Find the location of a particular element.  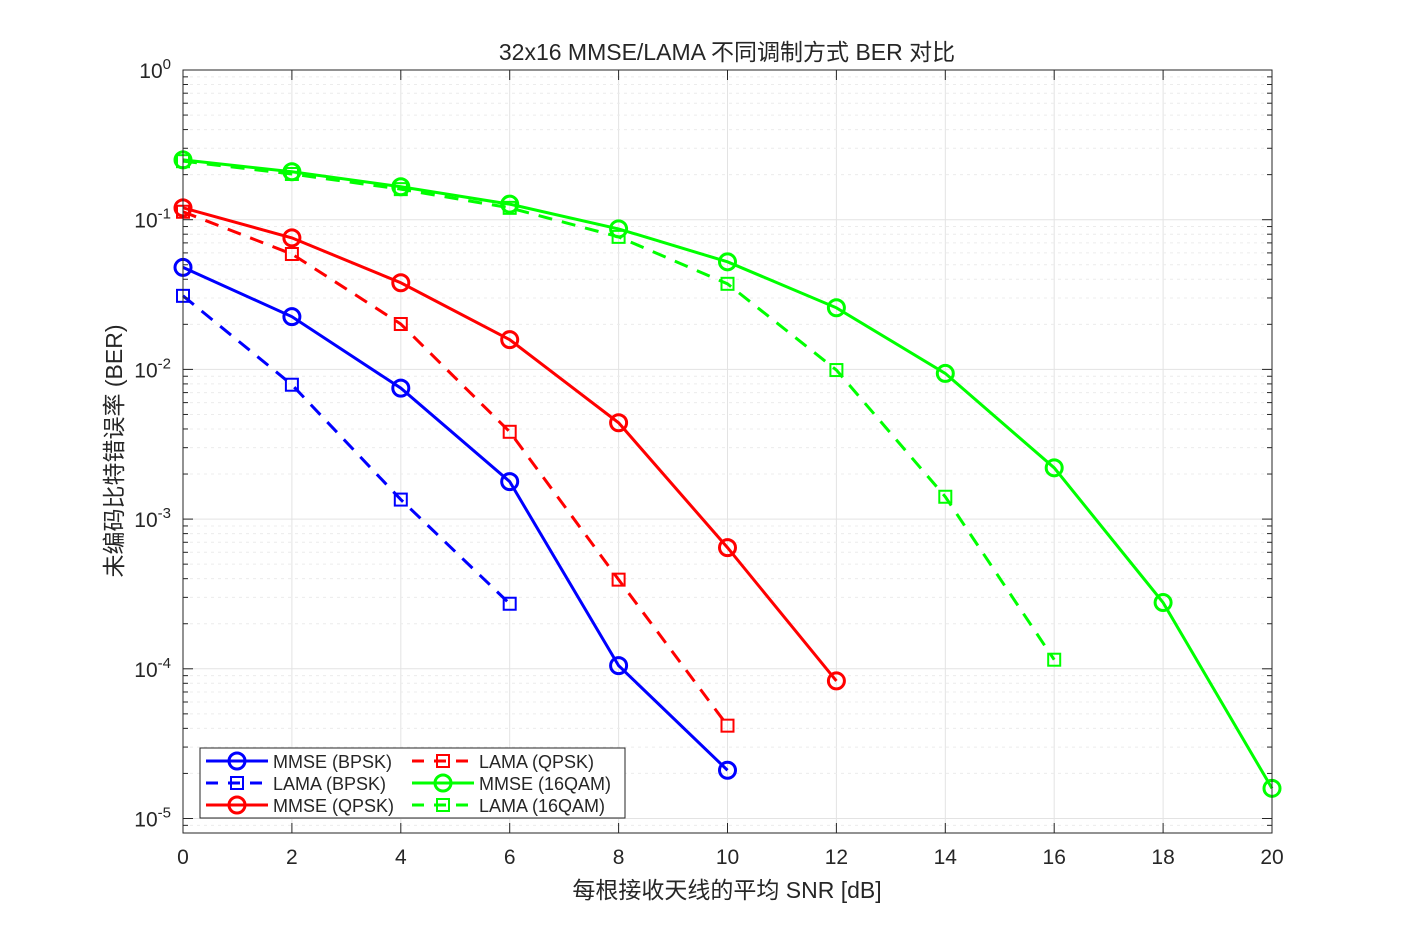

y-tick-exponent: 0 is located at coordinates (167, 64).